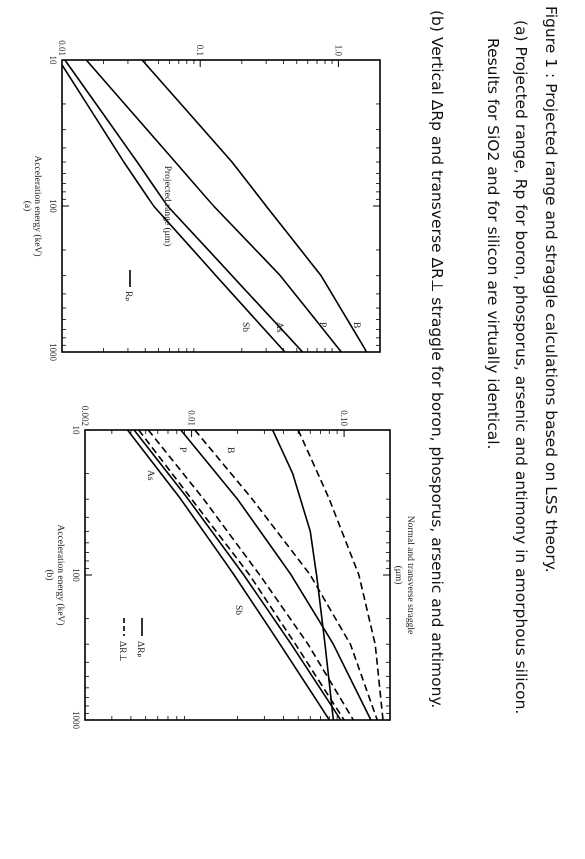 Image resolution: width=585 pixels, height=859 pixels. I want to click on series-line-p-transverse, so click(286, 575).